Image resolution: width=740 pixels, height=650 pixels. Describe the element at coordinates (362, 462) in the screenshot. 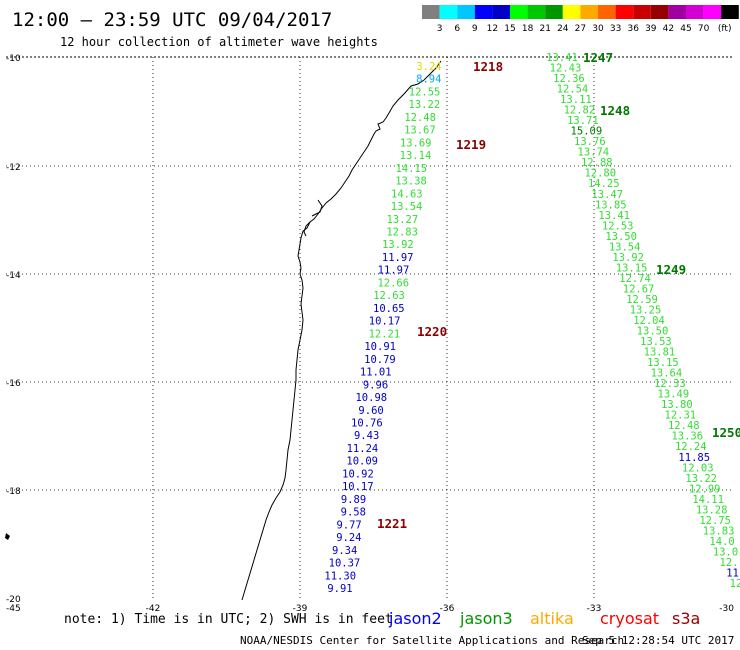

I see `wave-height-reading: 10.09` at that location.